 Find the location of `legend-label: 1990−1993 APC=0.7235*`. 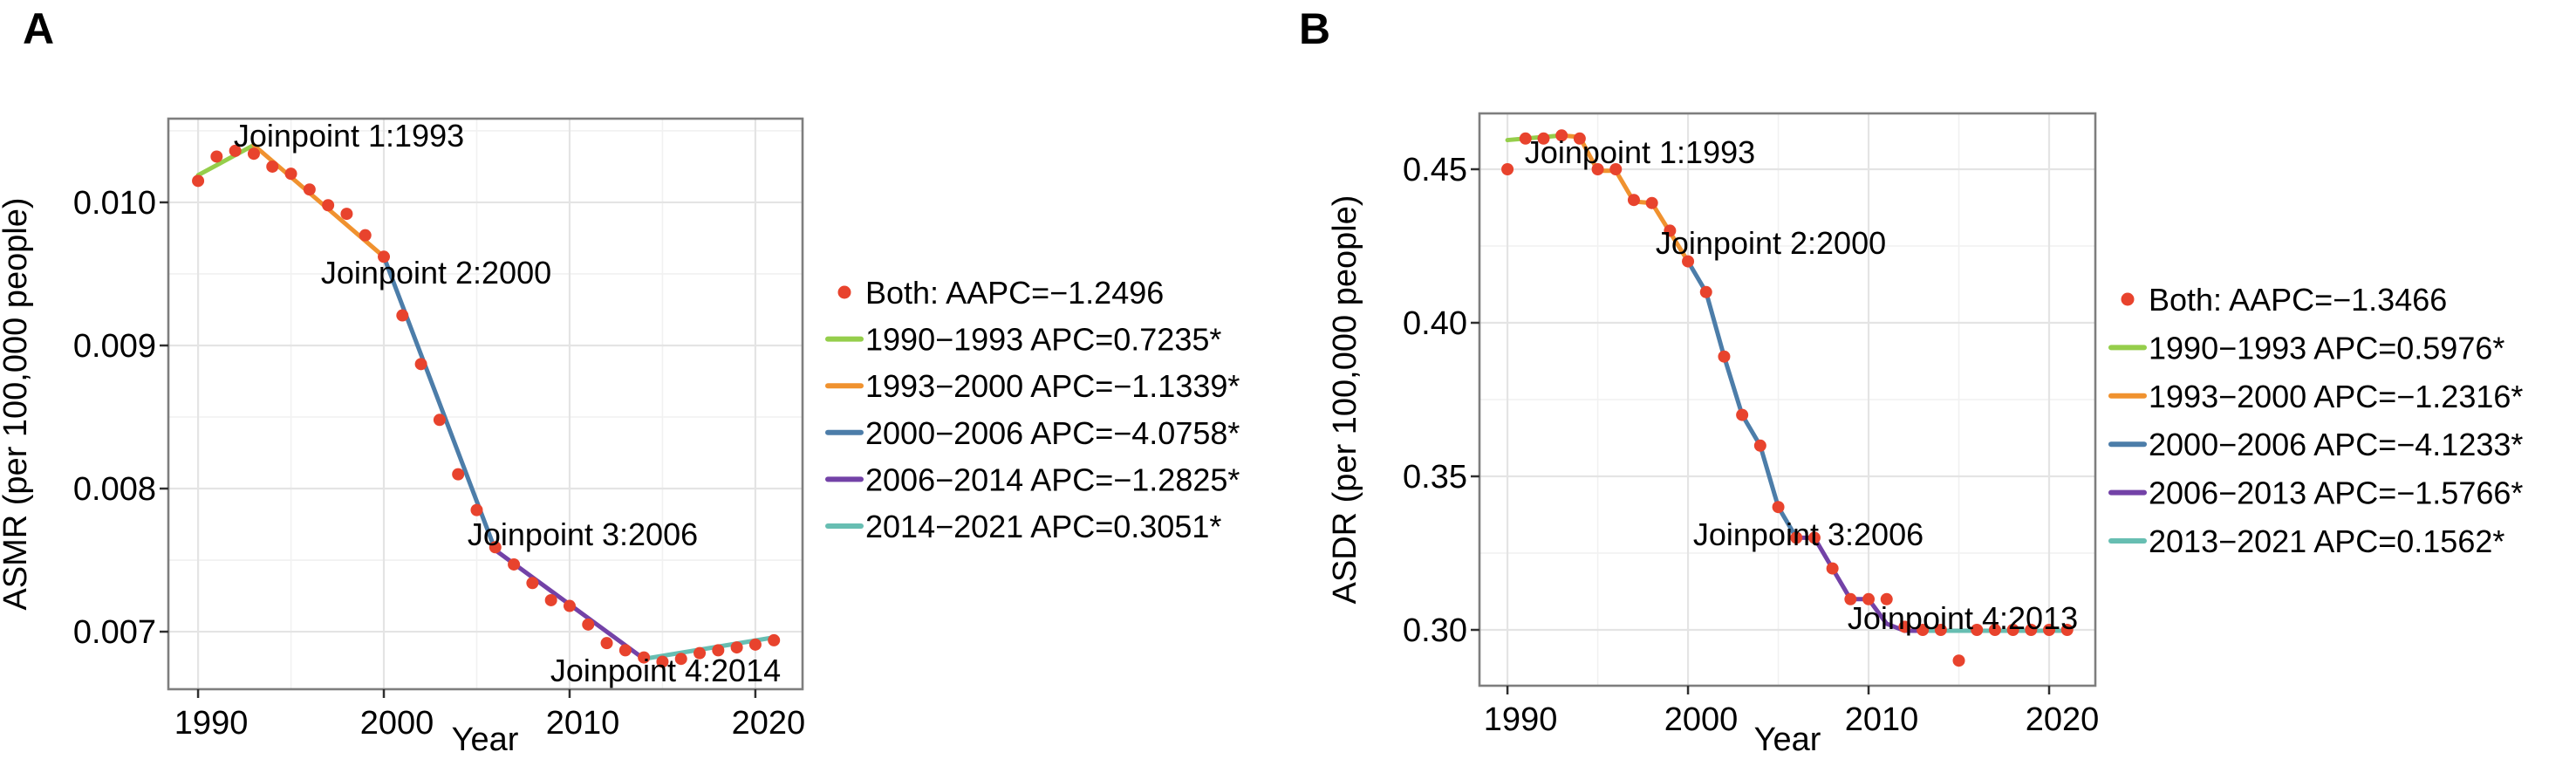

legend-label: 1990−1993 APC=0.7235* is located at coordinates (1043, 340).